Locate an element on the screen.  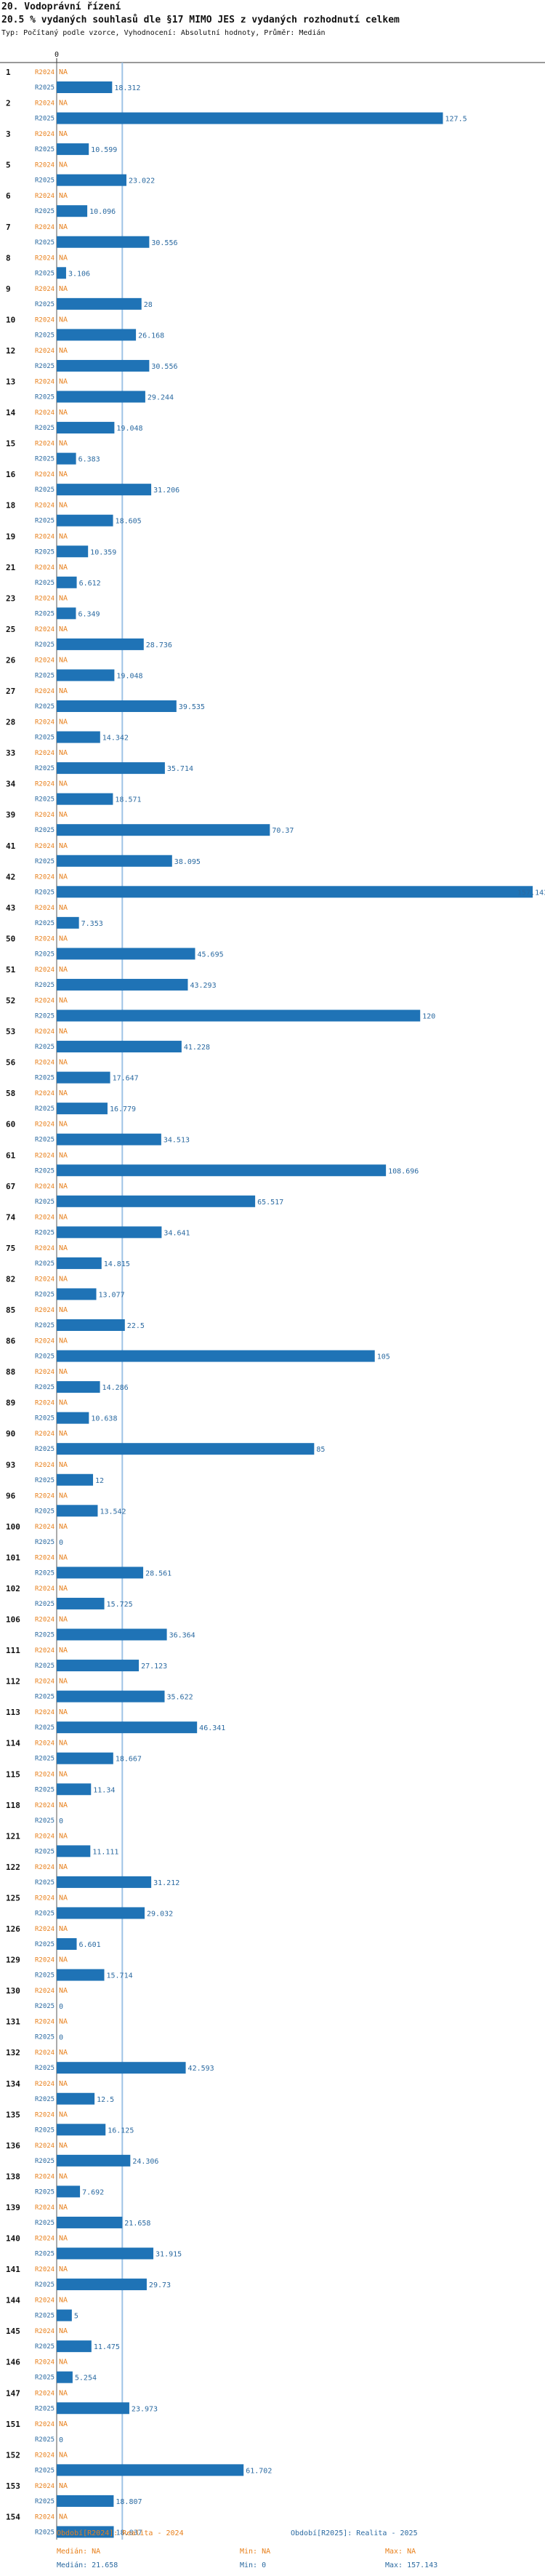
category-label: 146 is located at coordinates (13, 2362).